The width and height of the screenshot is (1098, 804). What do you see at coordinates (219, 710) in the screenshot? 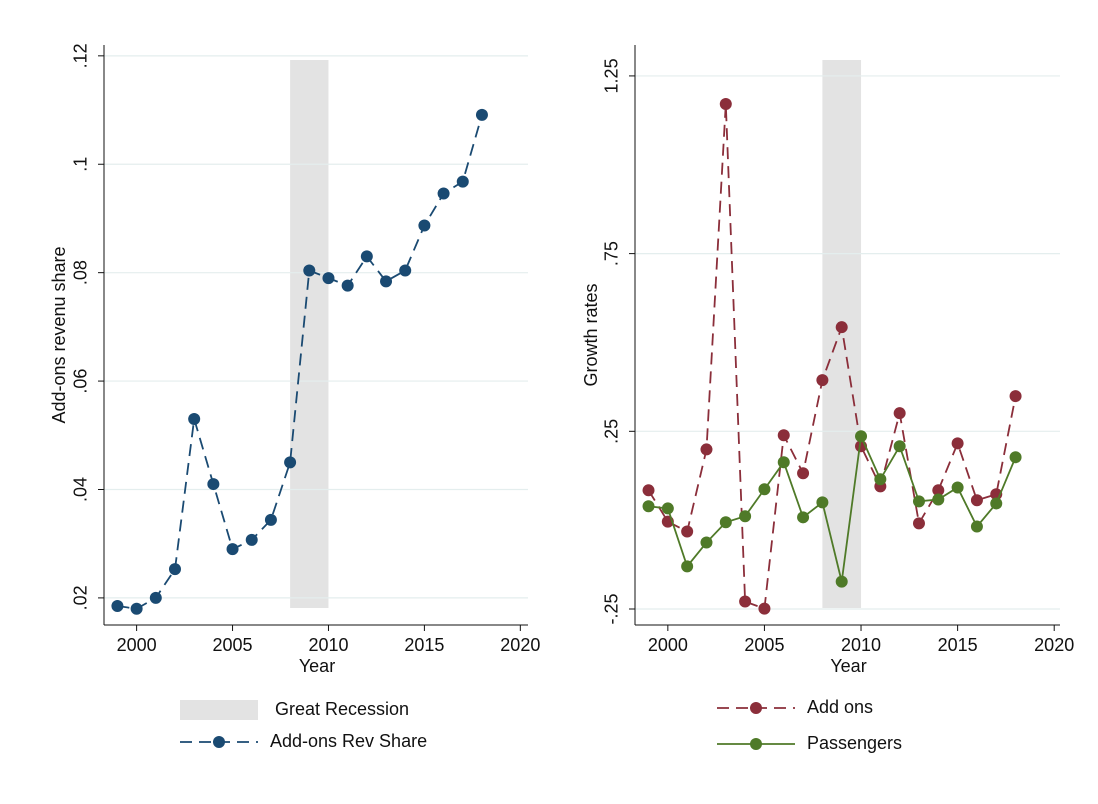
I see `legend-swatch` at bounding box center [219, 710].